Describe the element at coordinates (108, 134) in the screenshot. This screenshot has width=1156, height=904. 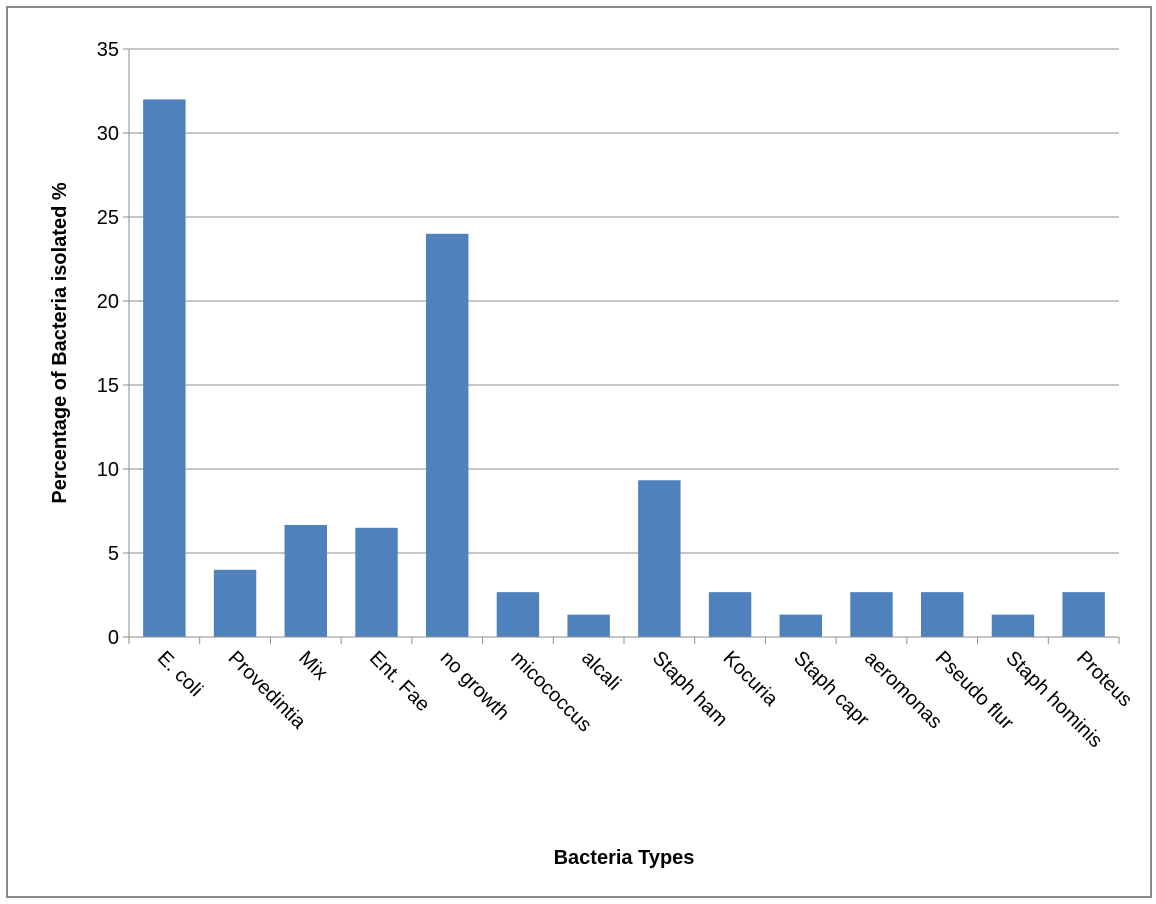
I see `y-tick-label: 30` at that location.